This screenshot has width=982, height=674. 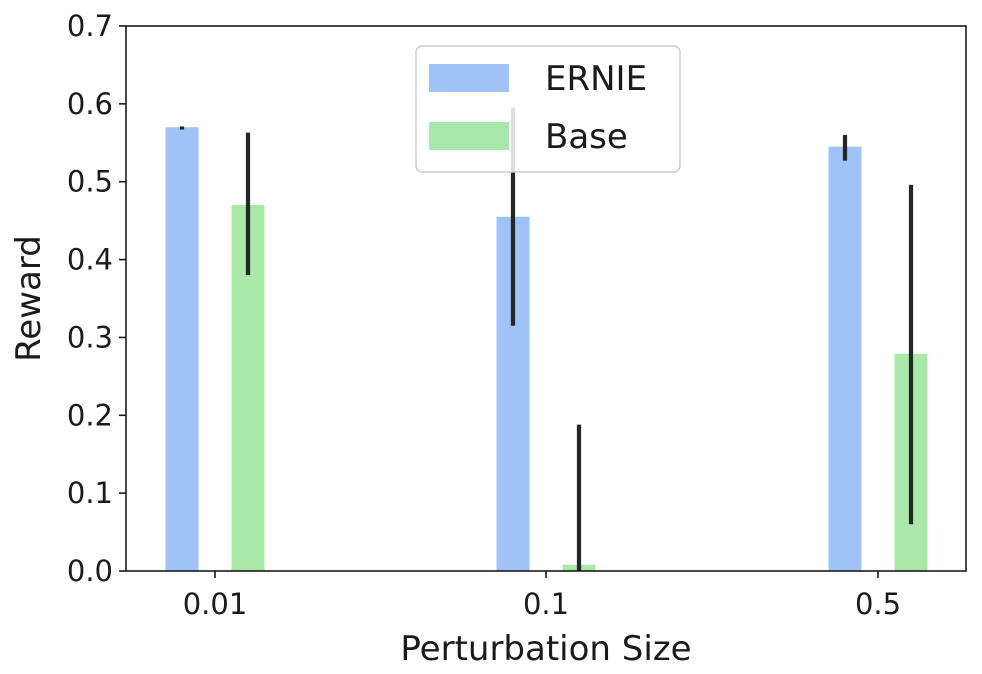 What do you see at coordinates (90, 493) in the screenshot?
I see `y-tick-label: 0.1` at bounding box center [90, 493].